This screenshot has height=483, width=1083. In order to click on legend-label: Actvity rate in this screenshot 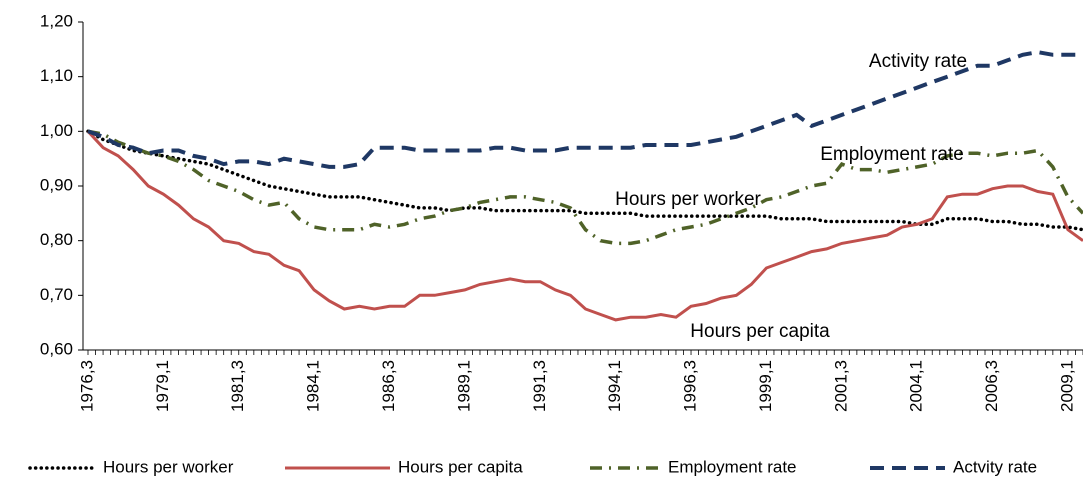, I will do `click(995, 466)`.